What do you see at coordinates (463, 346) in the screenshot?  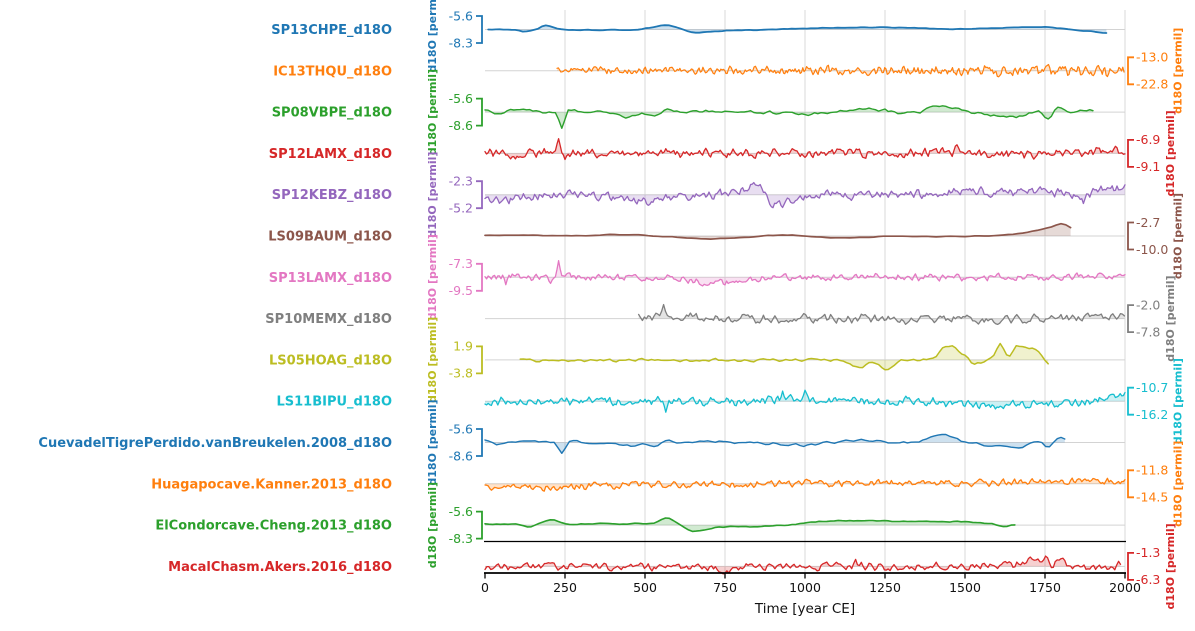 I see `y-tick-label: 1.9` at bounding box center [463, 346].